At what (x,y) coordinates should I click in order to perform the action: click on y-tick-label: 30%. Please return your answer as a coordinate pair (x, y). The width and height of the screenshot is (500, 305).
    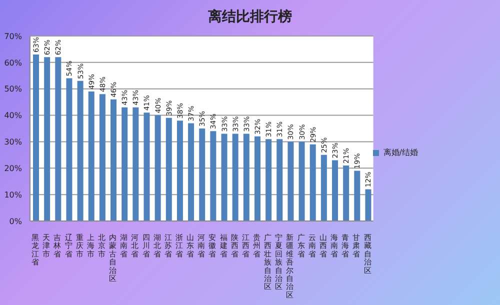
    Looking at the image, I should click on (13, 142).